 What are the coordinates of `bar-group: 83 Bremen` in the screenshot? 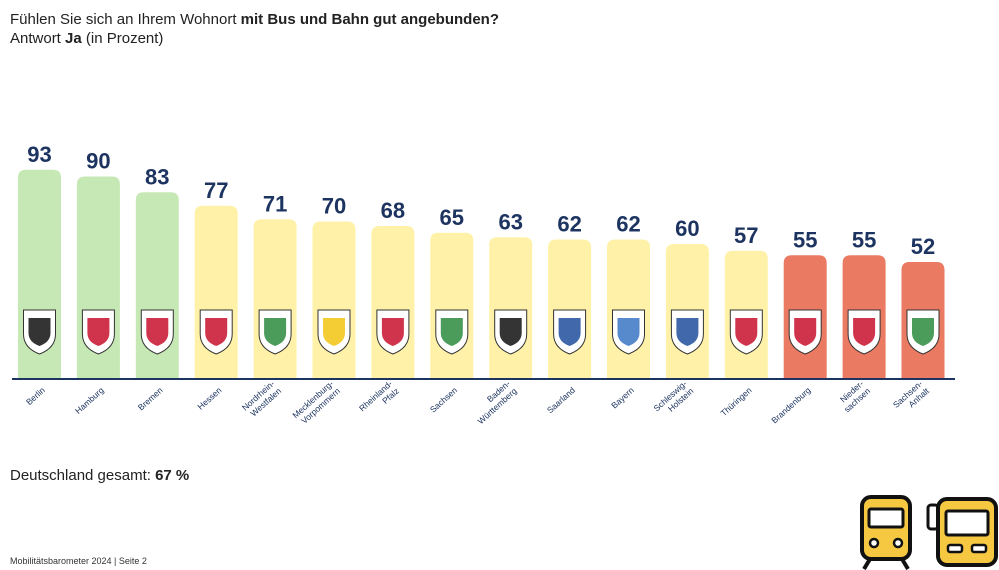 It's located at (157, 288).